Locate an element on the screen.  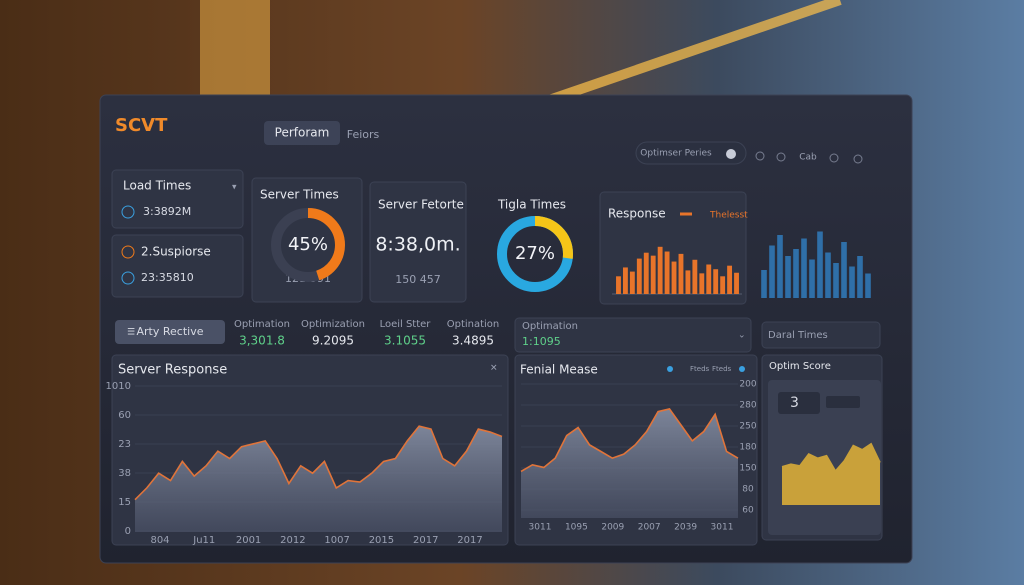
card-title: Server Fetorte is located at coordinates (421, 205).